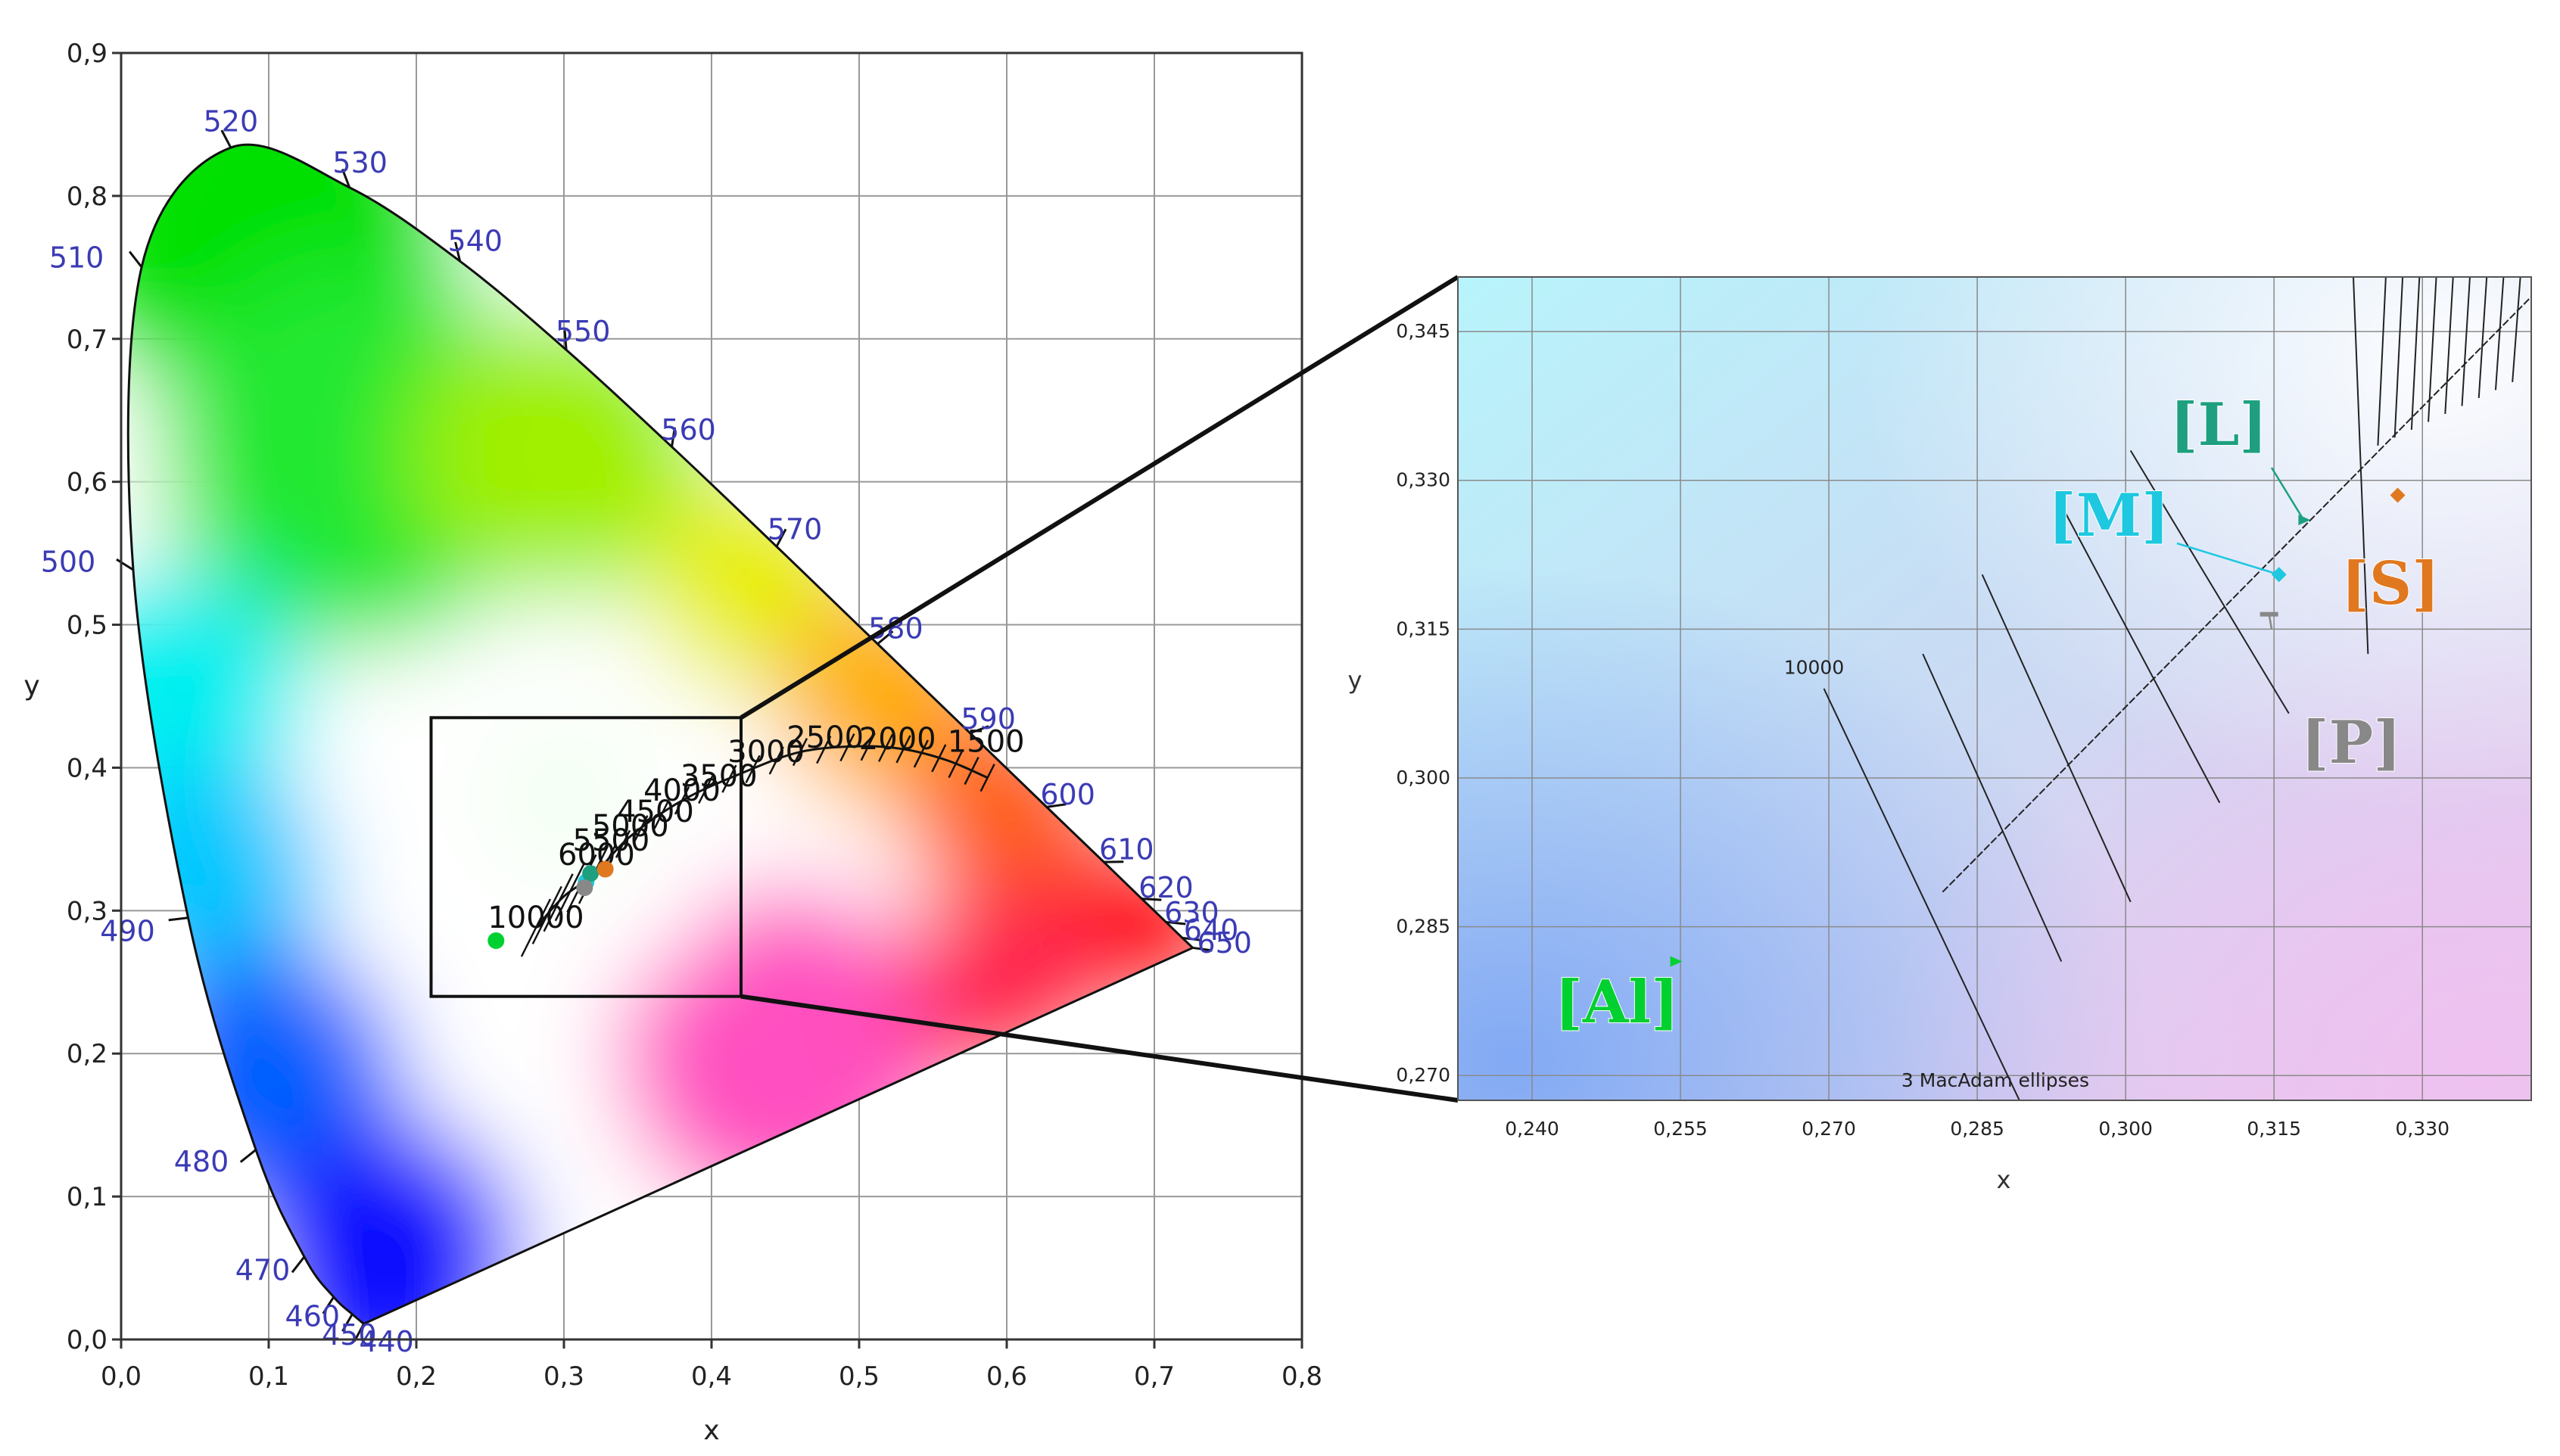 This screenshot has width=2560, height=1456. What do you see at coordinates (2125, 1129) in the screenshot?
I see `zoom-x-tick-label: 0,300` at bounding box center [2125, 1129].